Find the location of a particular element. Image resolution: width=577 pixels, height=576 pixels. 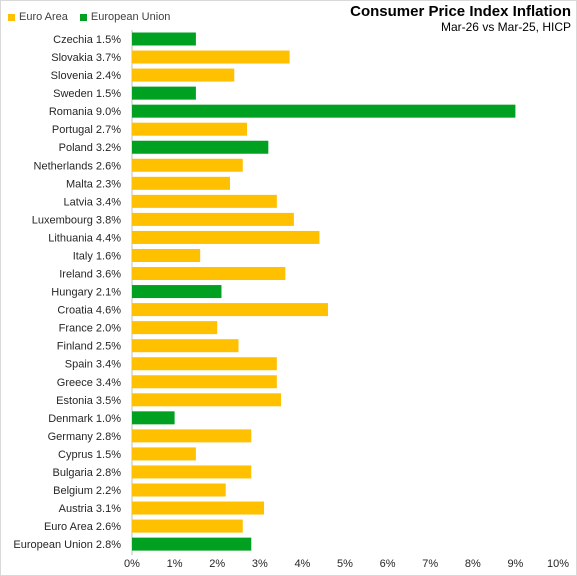

category-label: Lithuania 4.4% is located at coordinates (84, 238).